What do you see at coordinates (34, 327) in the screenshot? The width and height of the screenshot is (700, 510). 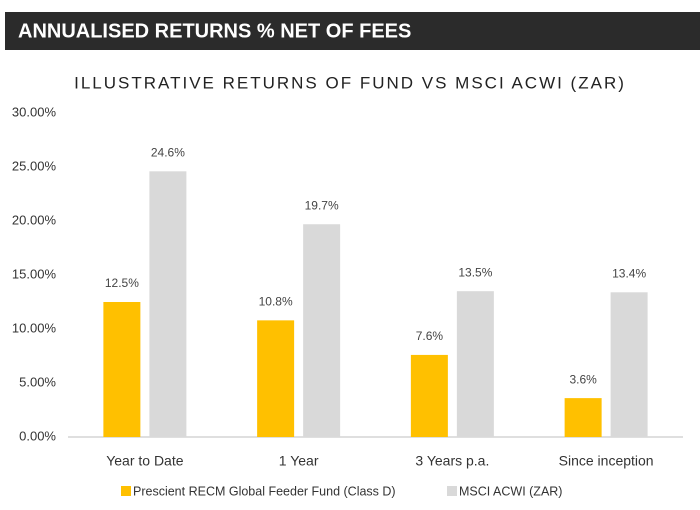 I see `y-tick-label: 10.00%` at bounding box center [34, 327].